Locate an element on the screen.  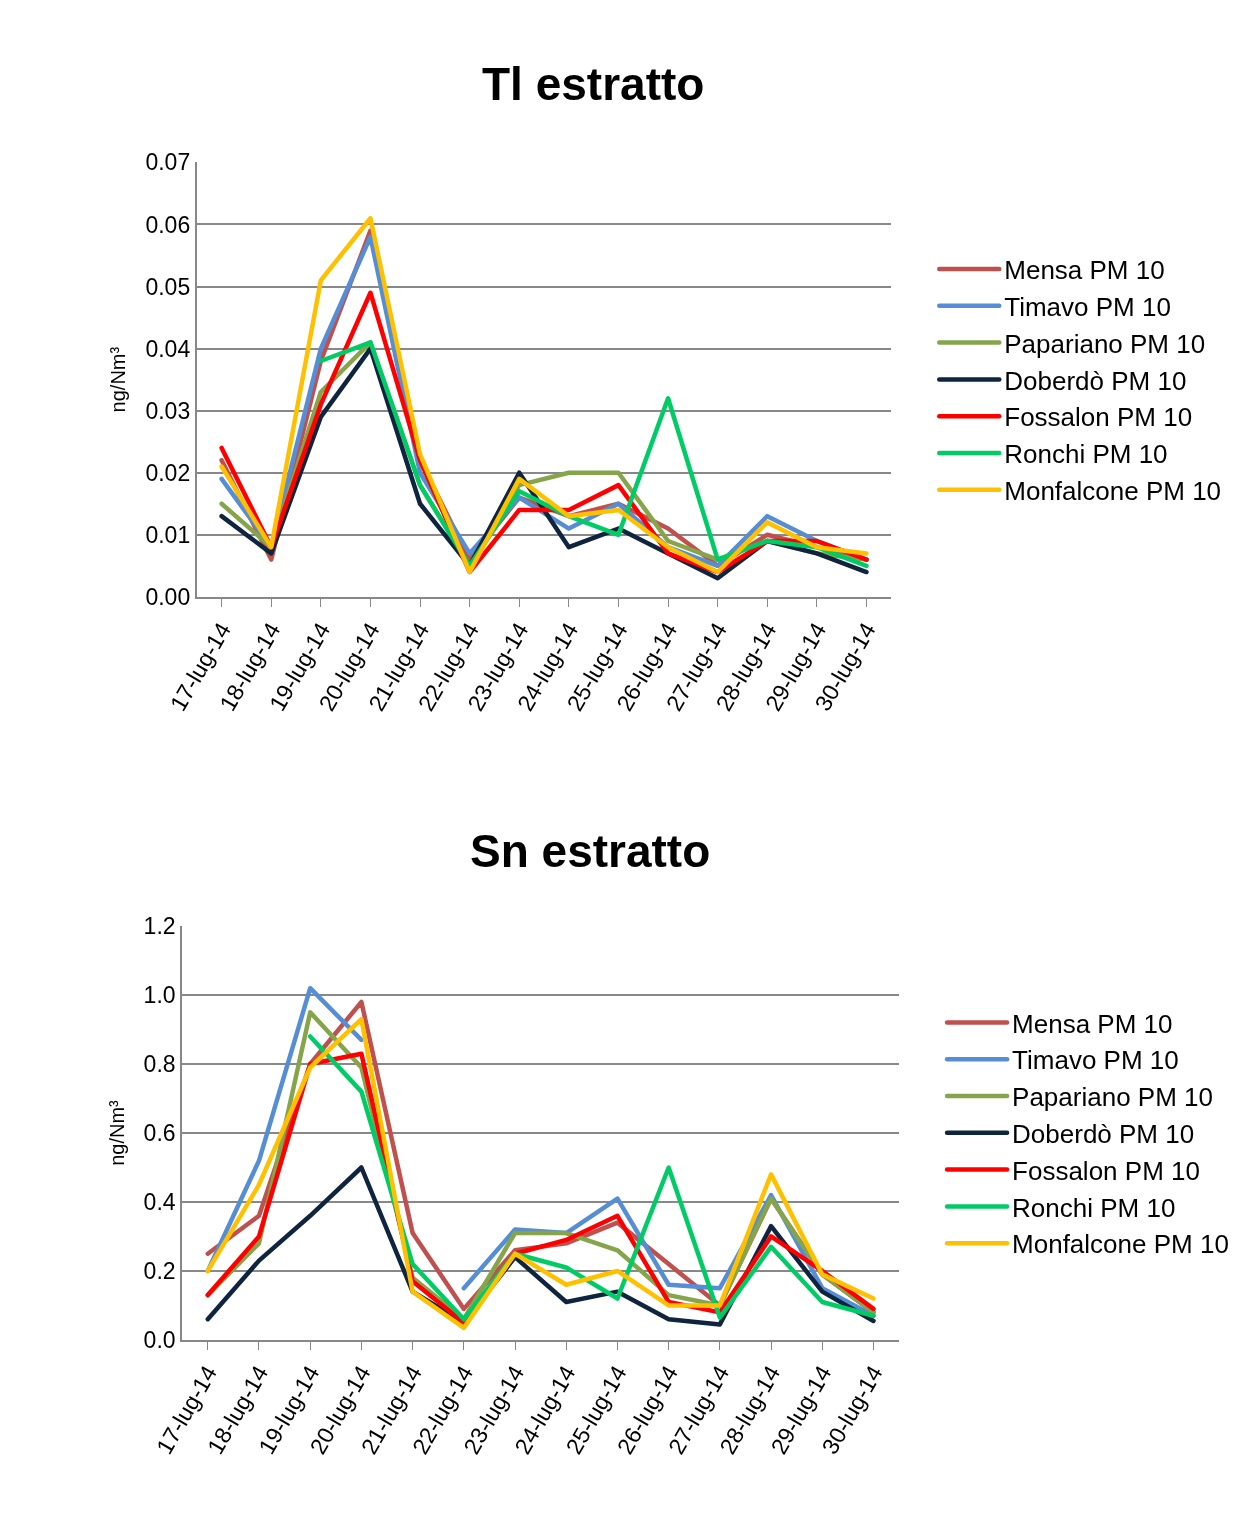
y-tick-label: 0.07 is located at coordinates (168, 162).